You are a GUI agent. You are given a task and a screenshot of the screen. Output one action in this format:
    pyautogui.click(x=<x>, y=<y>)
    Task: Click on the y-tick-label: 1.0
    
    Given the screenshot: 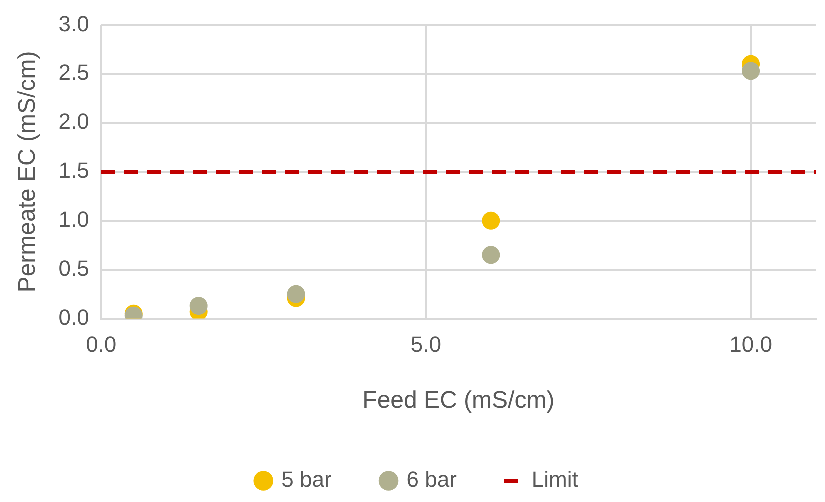 What is the action you would take?
    pyautogui.click(x=74, y=219)
    